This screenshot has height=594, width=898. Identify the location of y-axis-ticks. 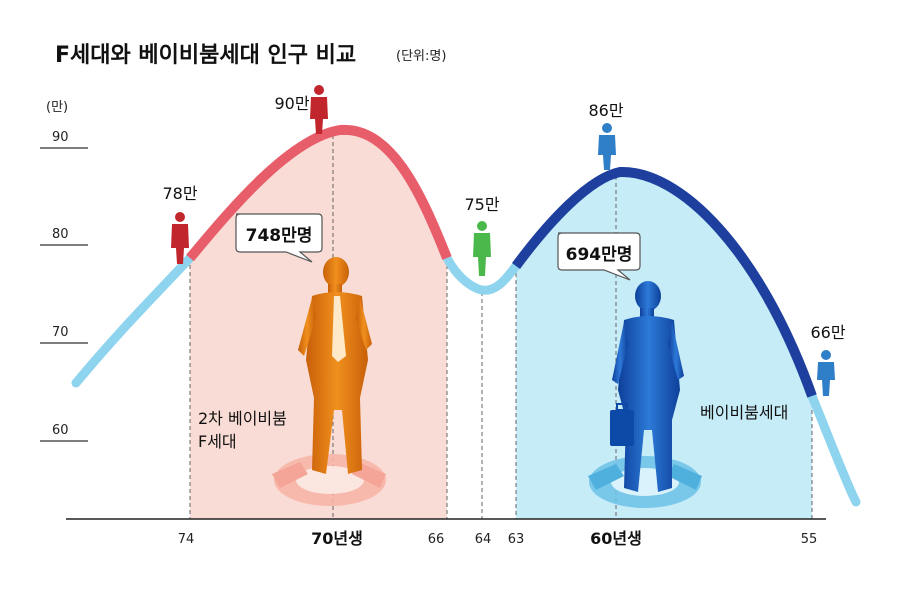
(64, 294).